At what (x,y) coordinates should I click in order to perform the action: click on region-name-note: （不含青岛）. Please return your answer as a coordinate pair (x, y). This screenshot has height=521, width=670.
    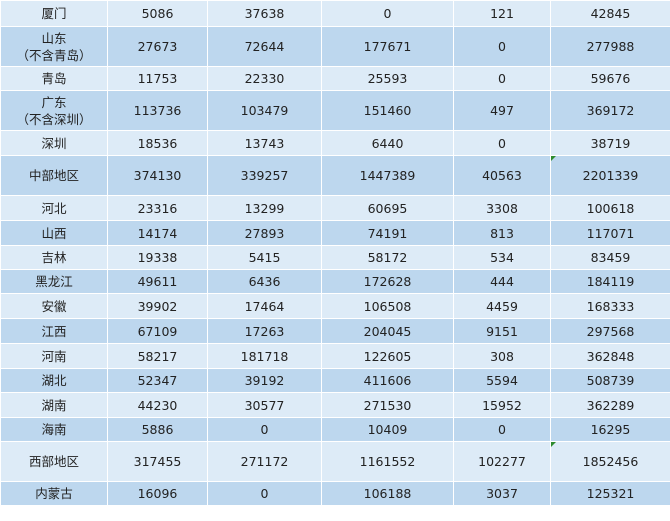
    Looking at the image, I should click on (54, 55).